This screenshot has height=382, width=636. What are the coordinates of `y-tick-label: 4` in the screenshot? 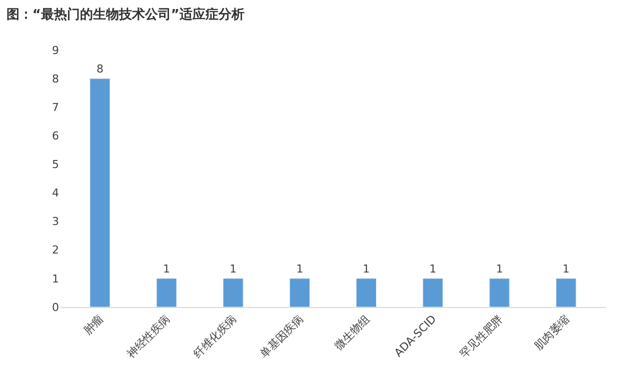 It's located at (55, 193).